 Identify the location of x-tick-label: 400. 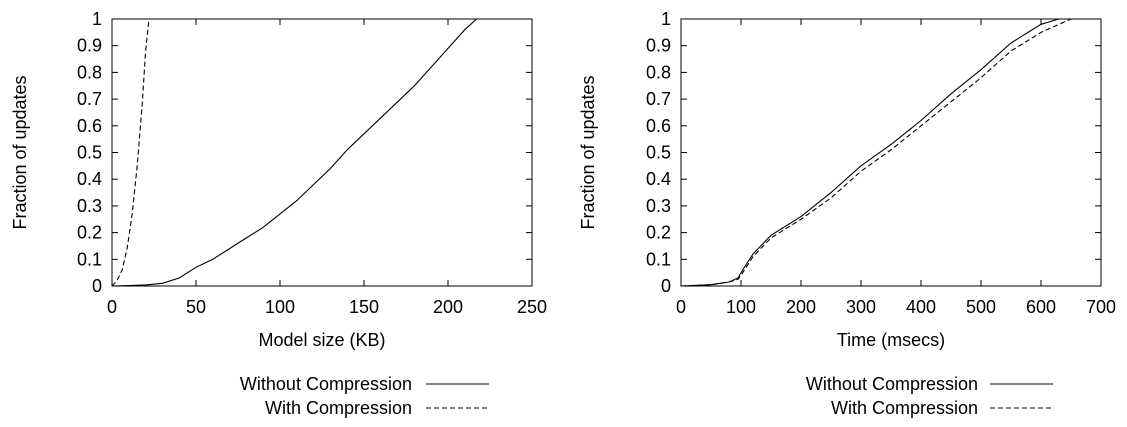
(921, 307).